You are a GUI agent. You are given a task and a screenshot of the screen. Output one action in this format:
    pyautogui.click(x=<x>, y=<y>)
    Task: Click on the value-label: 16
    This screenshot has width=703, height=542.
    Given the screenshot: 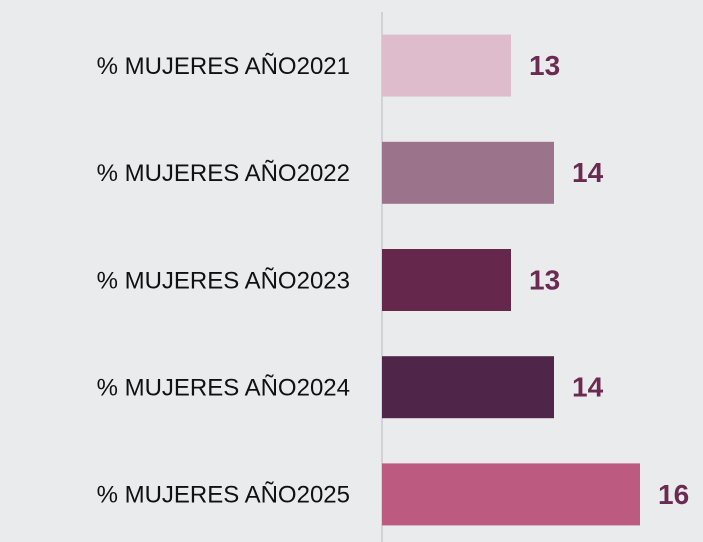 What is the action you would take?
    pyautogui.click(x=673, y=494)
    